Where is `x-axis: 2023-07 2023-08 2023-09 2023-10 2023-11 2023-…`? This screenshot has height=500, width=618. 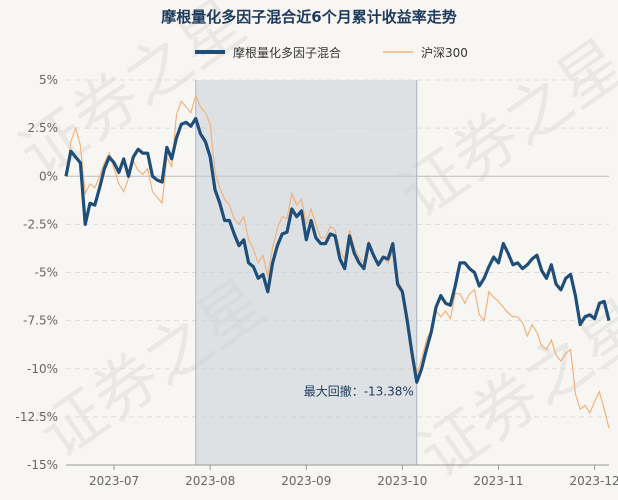
x-axis: 2023-07 2023-08 2023-09 2023-10 2023-11 2023-… is located at coordinates (342, 476).